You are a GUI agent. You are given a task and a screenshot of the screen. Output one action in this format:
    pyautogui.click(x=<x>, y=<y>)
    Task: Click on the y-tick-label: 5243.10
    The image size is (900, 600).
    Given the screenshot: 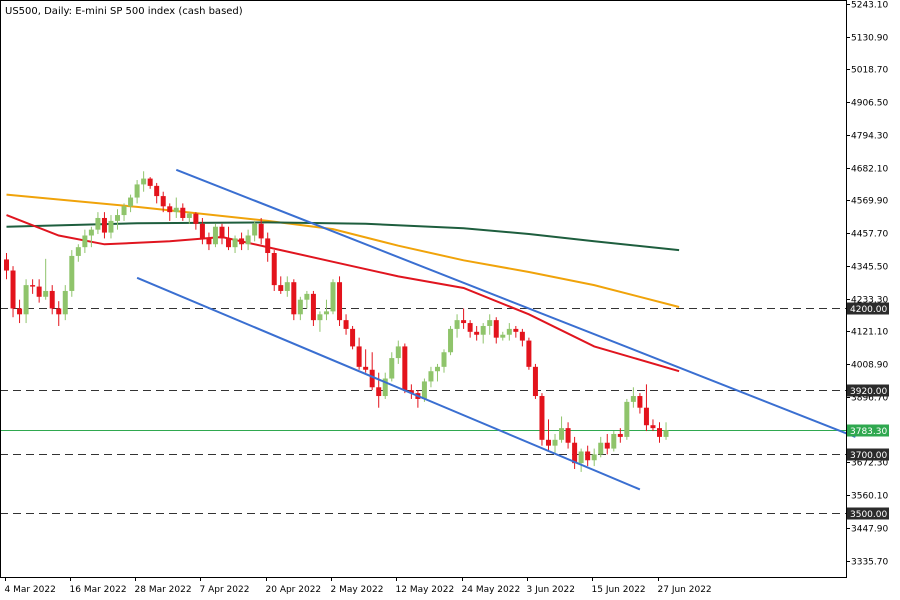 What is the action you would take?
    pyautogui.click(x=869, y=6)
    